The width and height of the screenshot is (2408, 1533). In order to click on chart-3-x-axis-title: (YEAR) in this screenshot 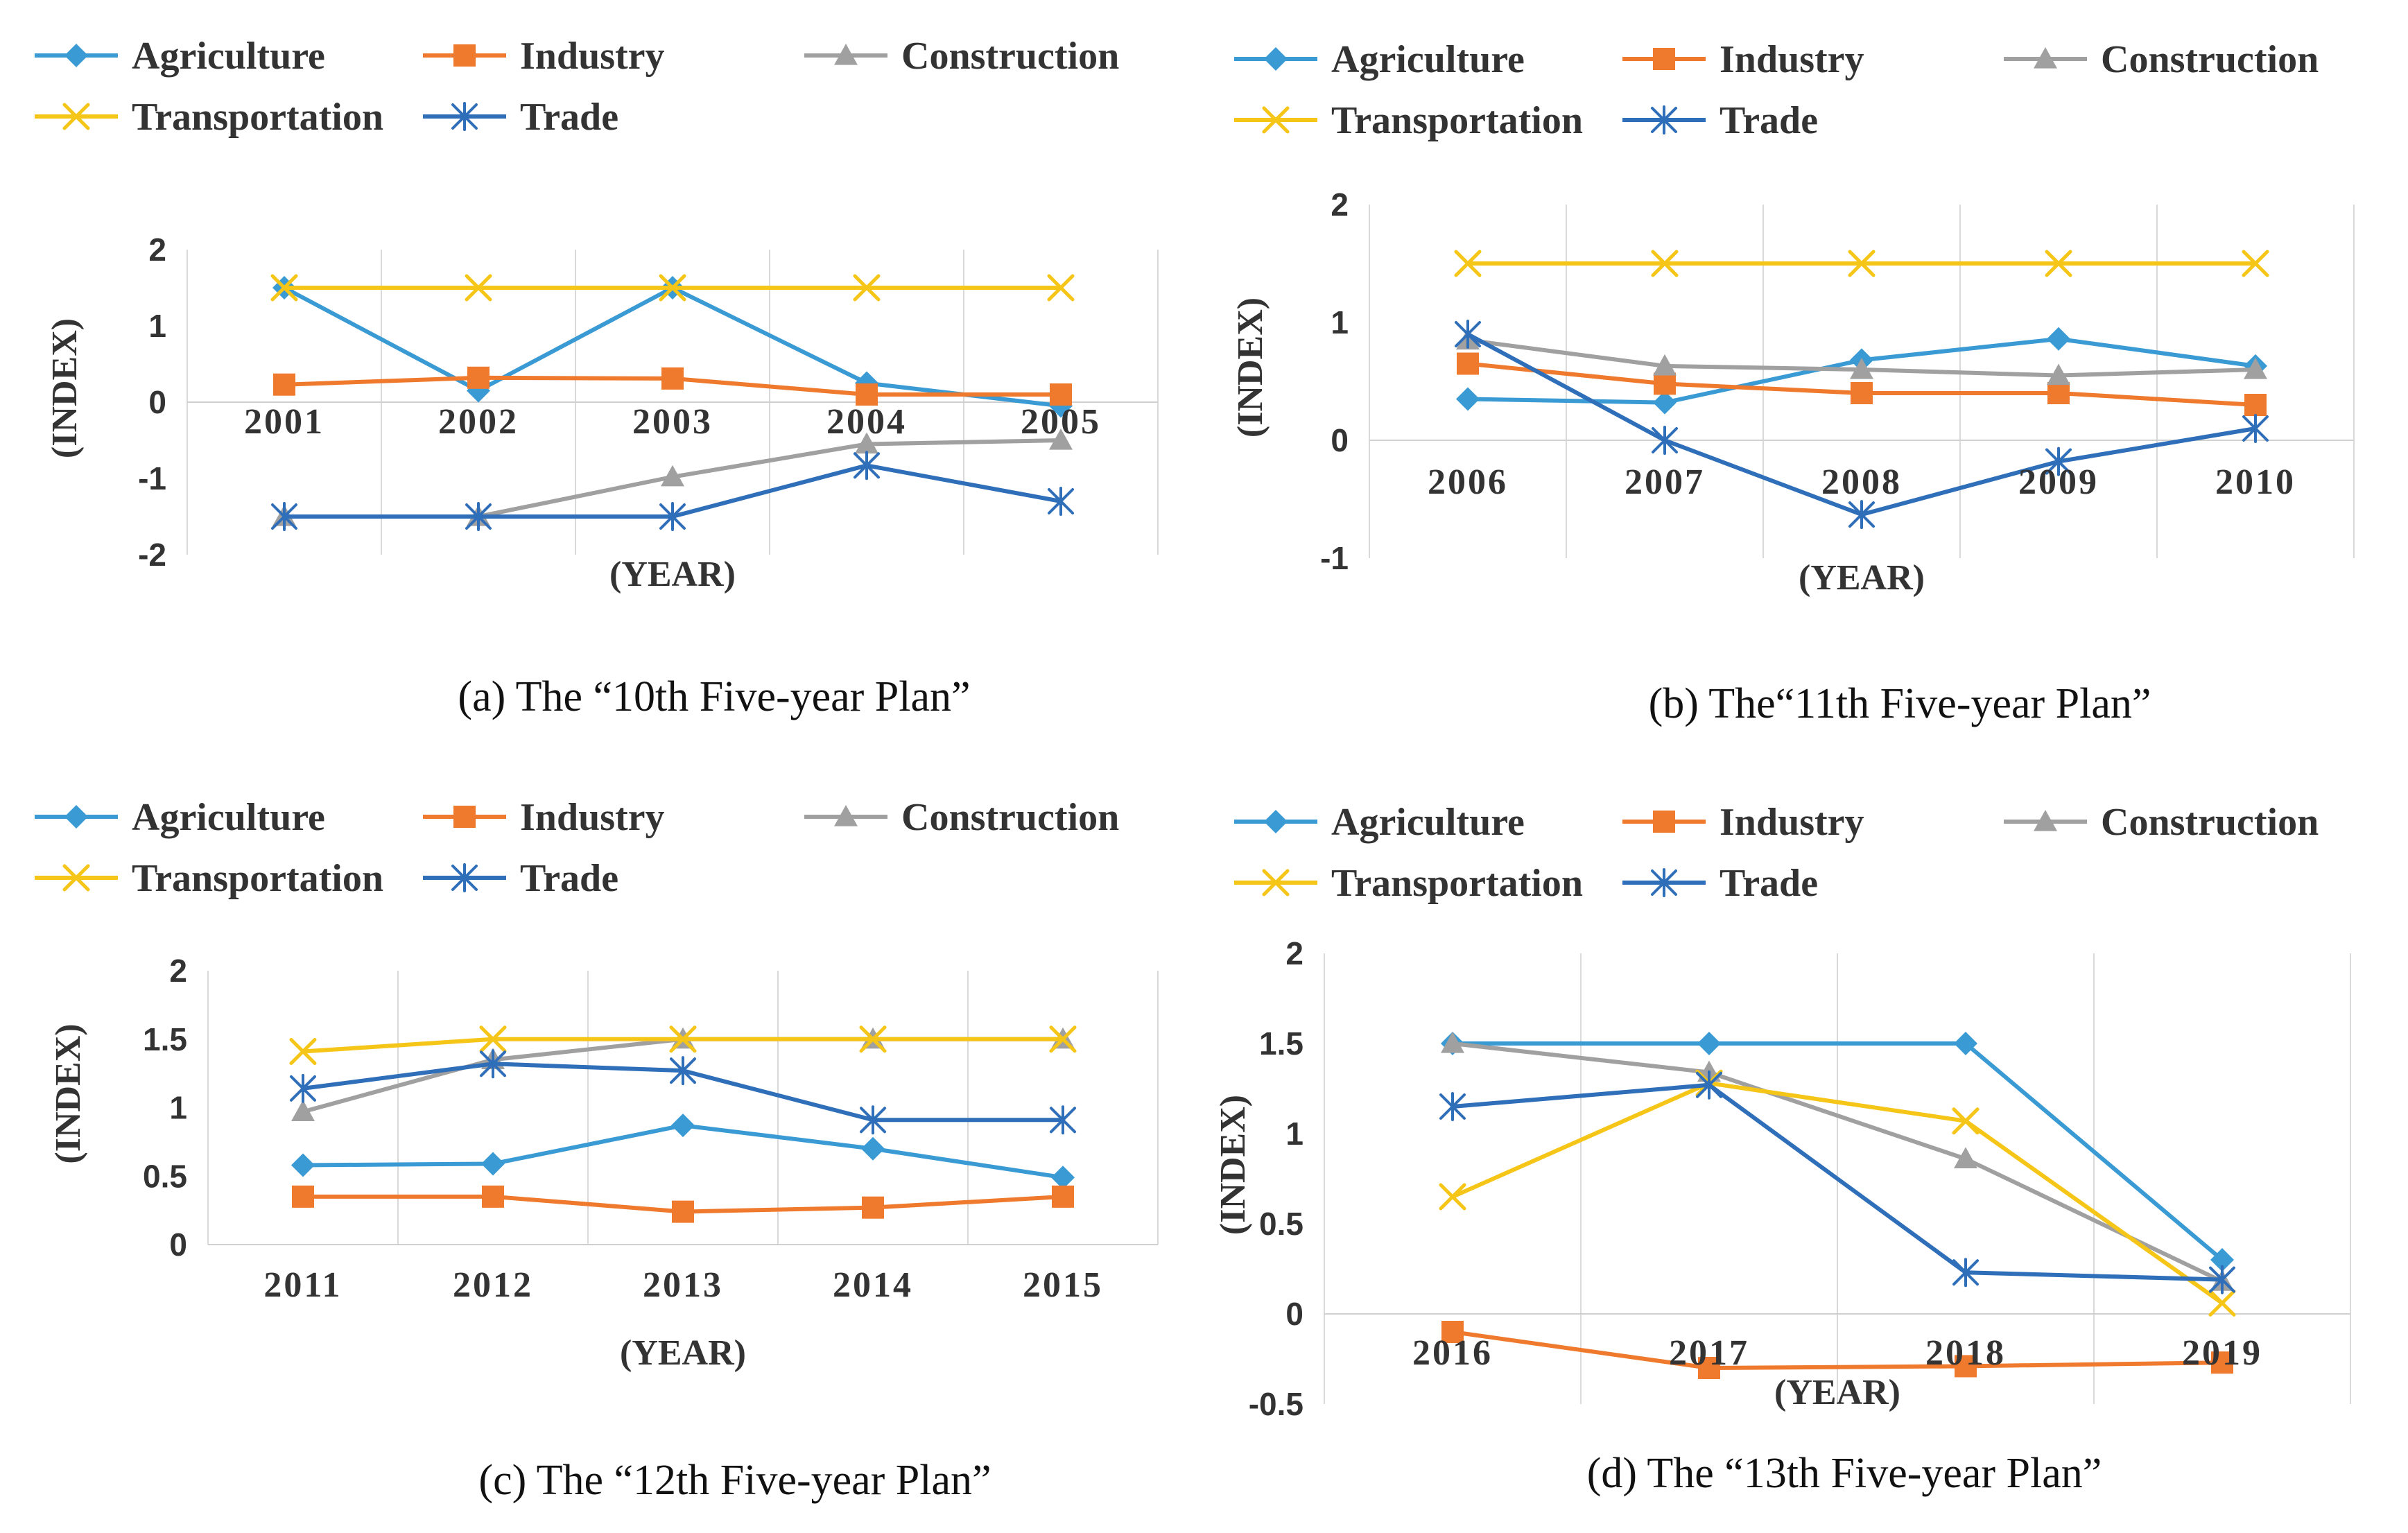, I will do `click(683, 1353)`.